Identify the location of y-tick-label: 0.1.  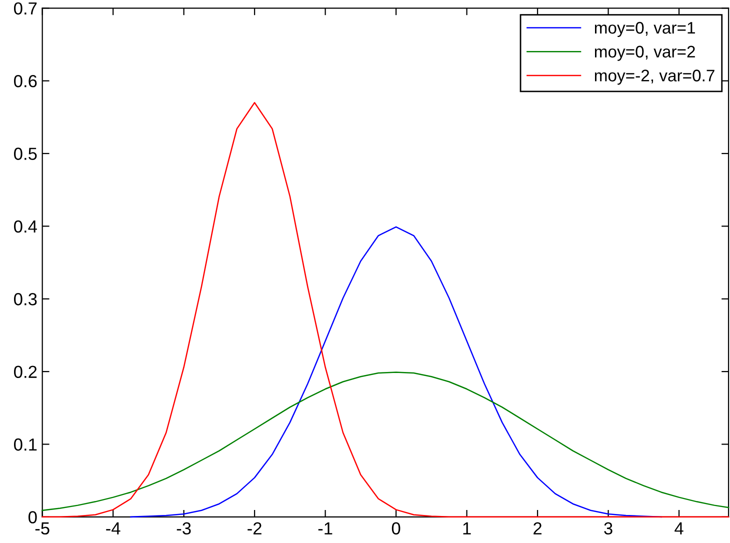
(25, 444).